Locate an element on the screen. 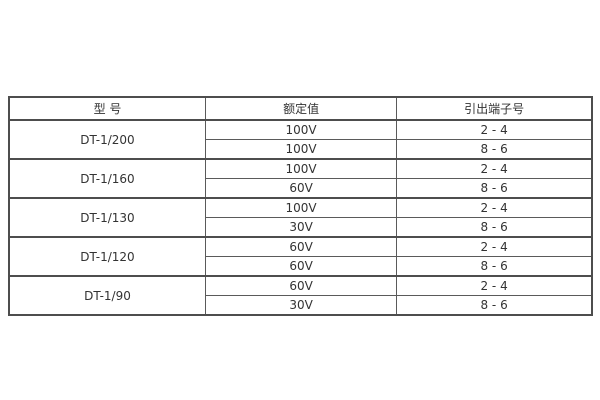  table-row: DT-1/130 100V 2 - 4 is located at coordinates (300, 217).